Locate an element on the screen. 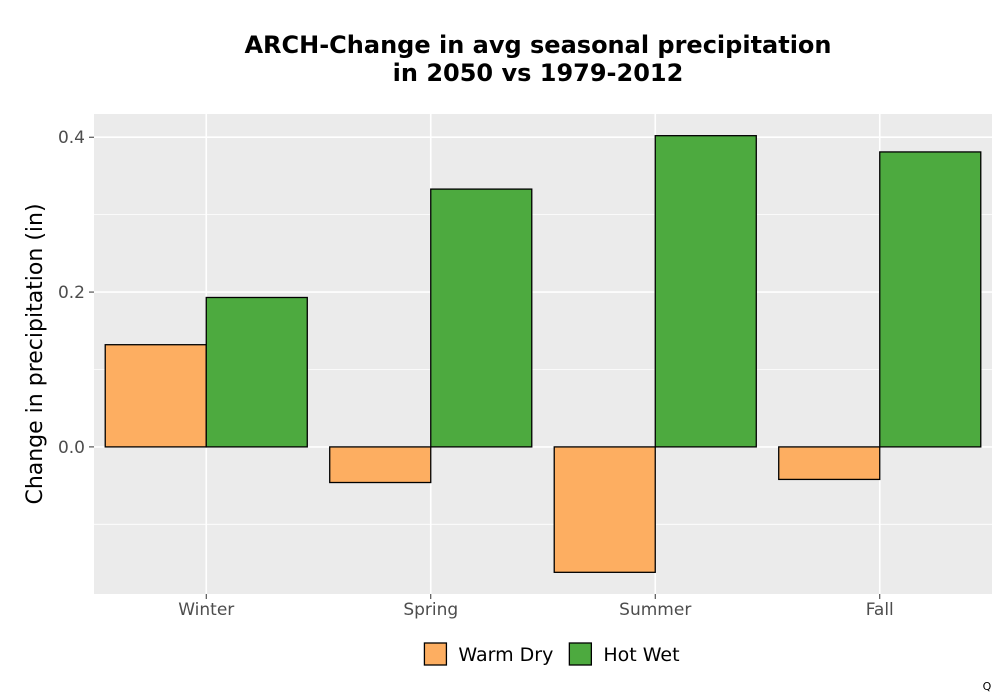 The width and height of the screenshot is (1000, 700). y-axis-title: Change in precipitation (in) is located at coordinates (35, 353).